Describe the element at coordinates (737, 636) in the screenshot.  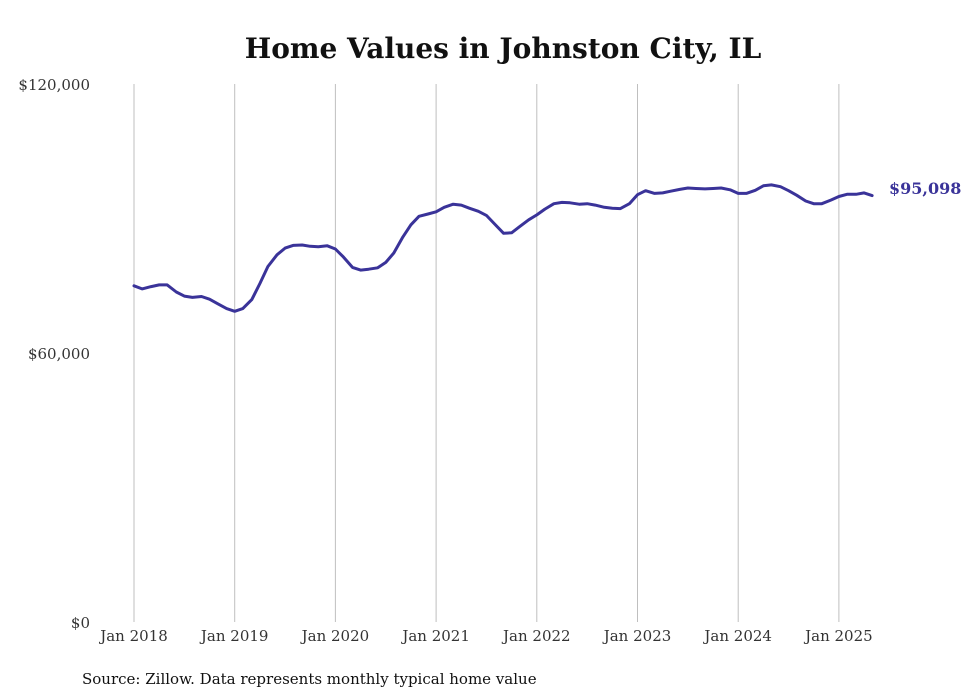
I see `x-tick-label: Jan 2024` at that location.